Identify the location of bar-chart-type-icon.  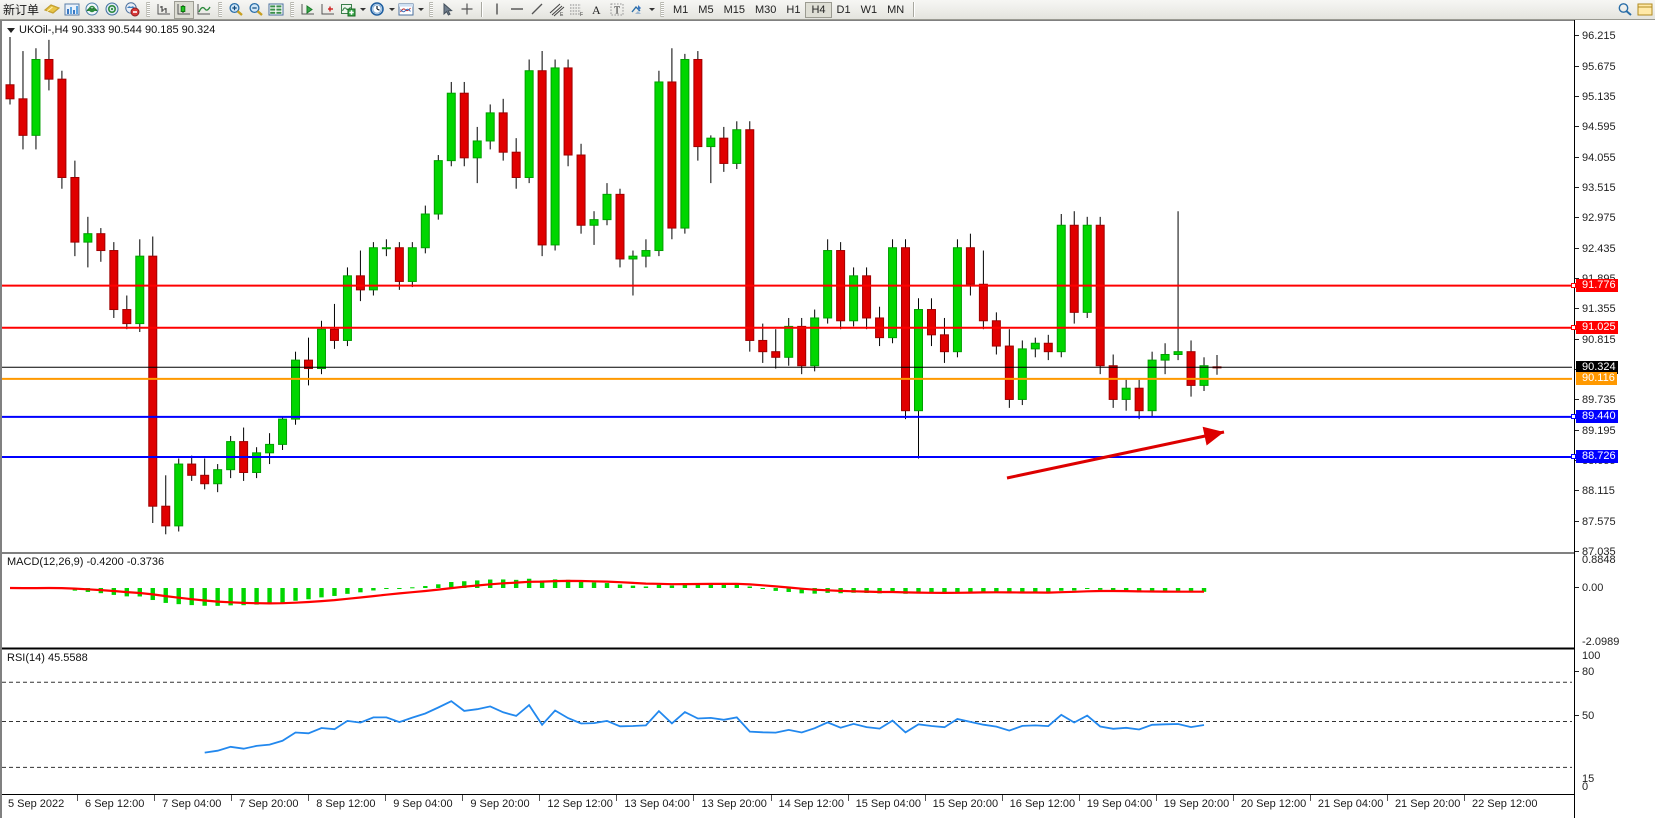
(164, 10).